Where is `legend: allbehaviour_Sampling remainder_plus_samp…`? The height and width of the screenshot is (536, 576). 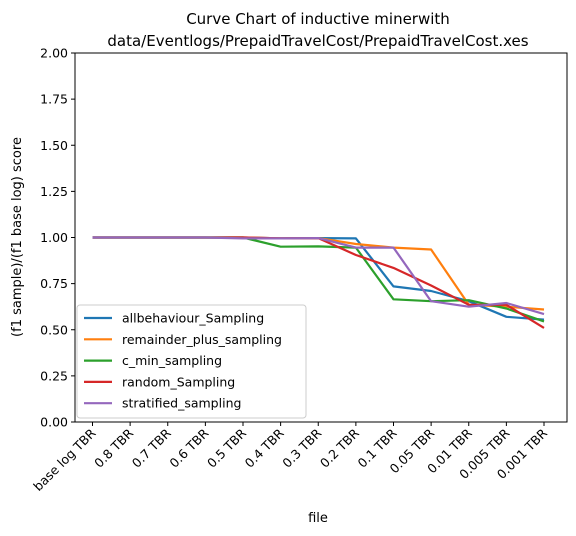
legend: allbehaviour_Sampling remainder_plus_samp… is located at coordinates (191, 361).